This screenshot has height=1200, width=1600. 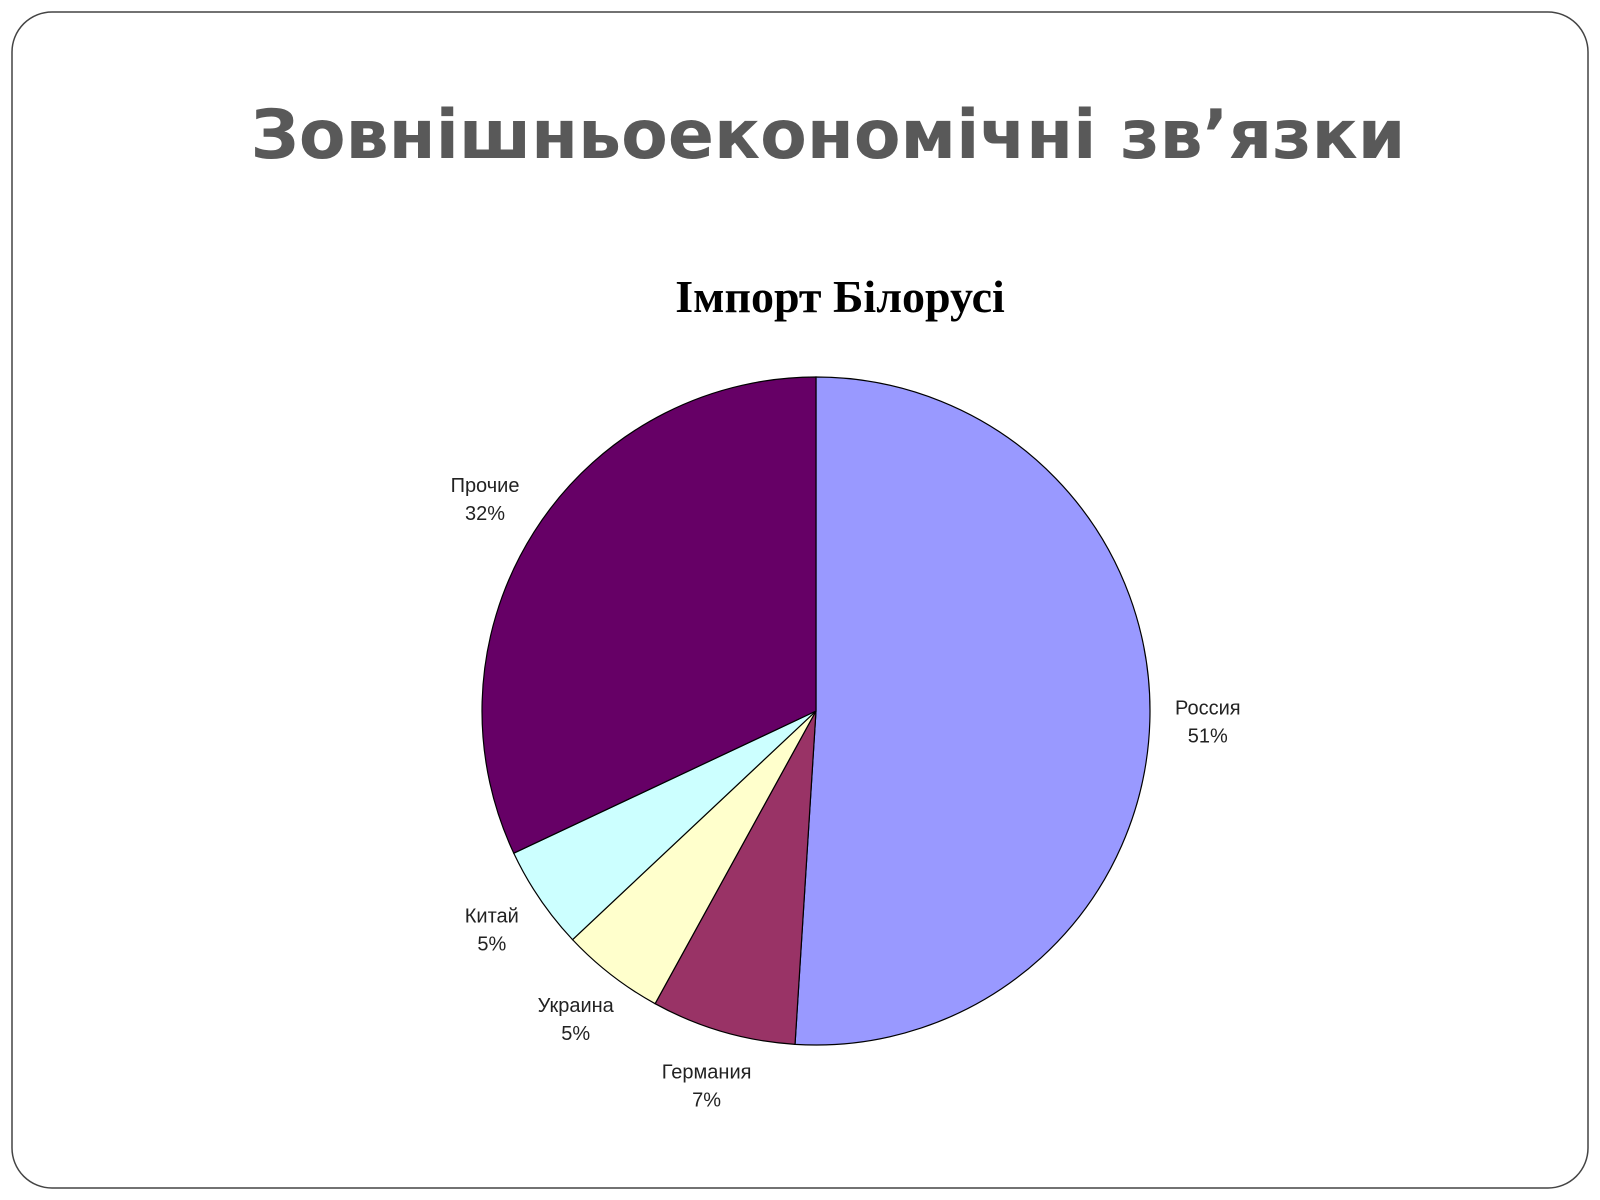 I want to click on slice-value-label: 7%, so click(x=706, y=1101).